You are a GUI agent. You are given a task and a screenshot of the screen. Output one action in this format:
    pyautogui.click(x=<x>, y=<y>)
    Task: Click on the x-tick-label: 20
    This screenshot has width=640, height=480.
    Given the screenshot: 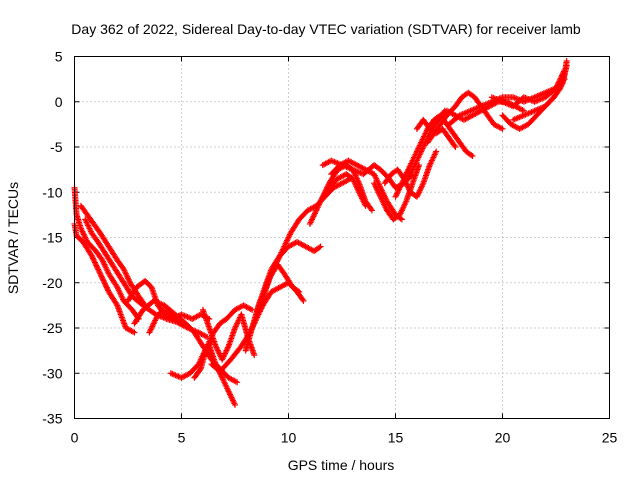 What is the action you would take?
    pyautogui.click(x=503, y=438)
    